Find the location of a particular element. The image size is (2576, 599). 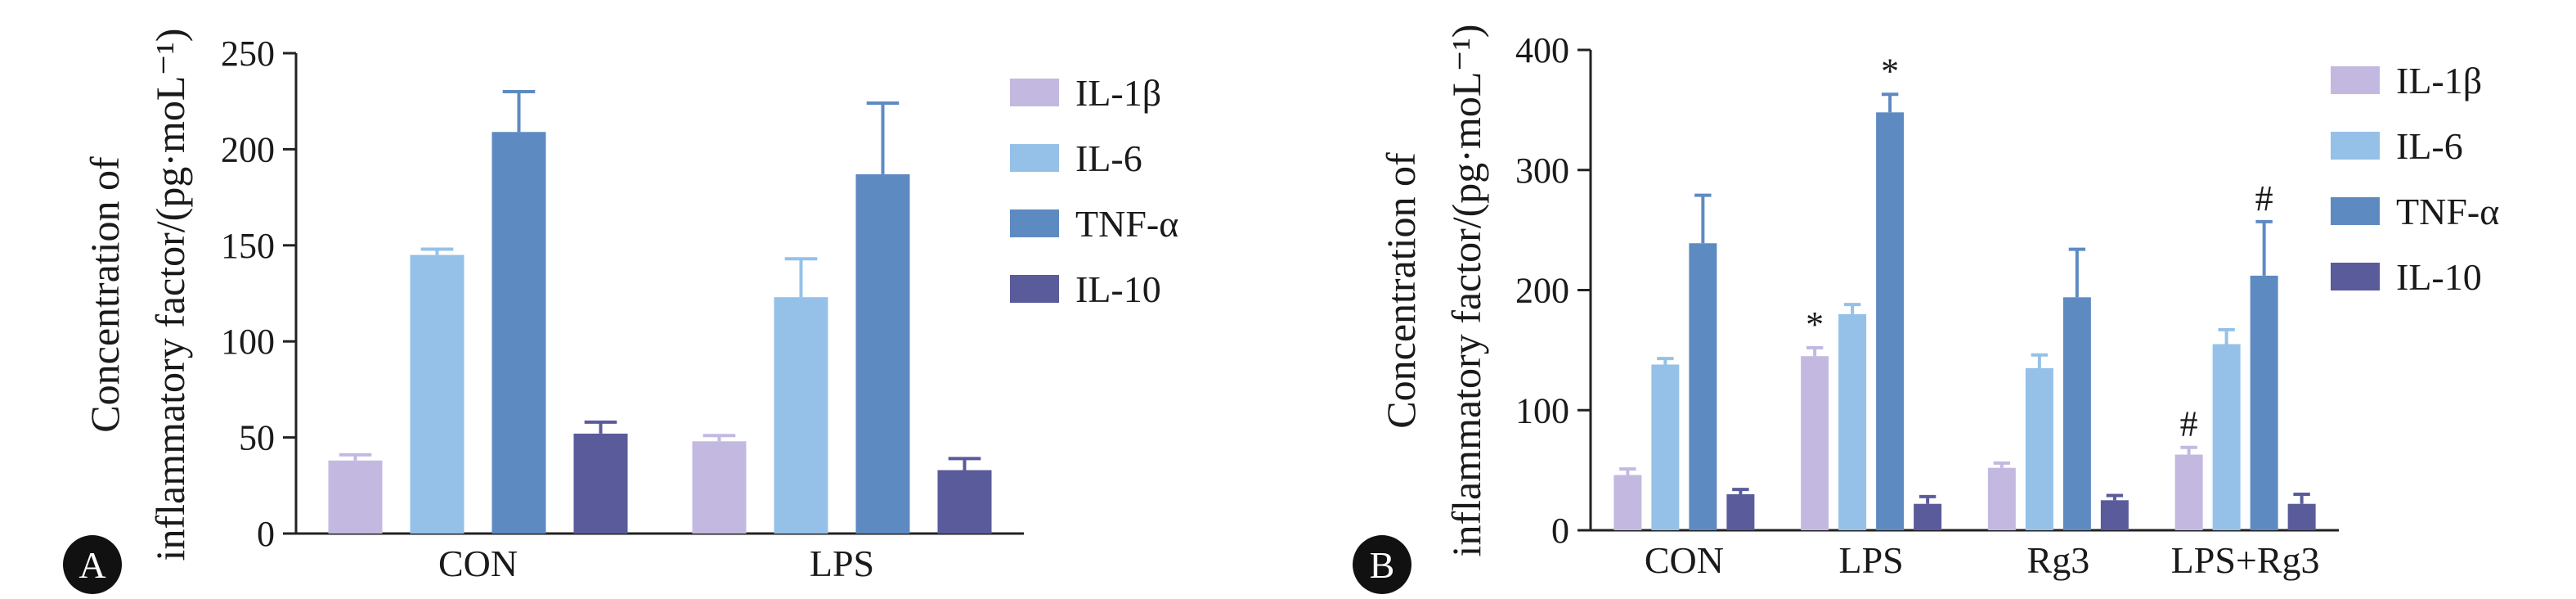

x-tick-label: Rg3 is located at coordinates (2058, 560).